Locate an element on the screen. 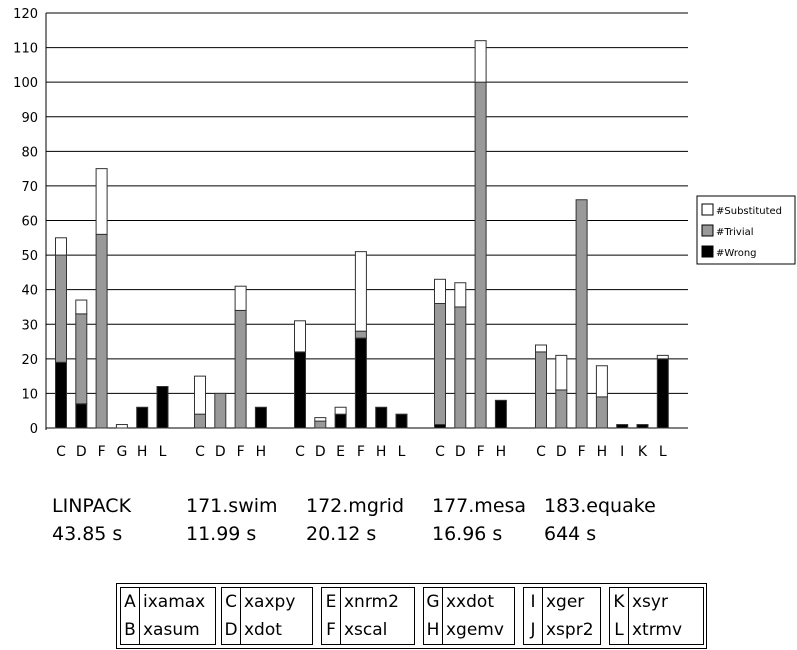 Image resolution: width=797 pixels, height=650 pixels. legend-label: #Wrong is located at coordinates (736, 253).